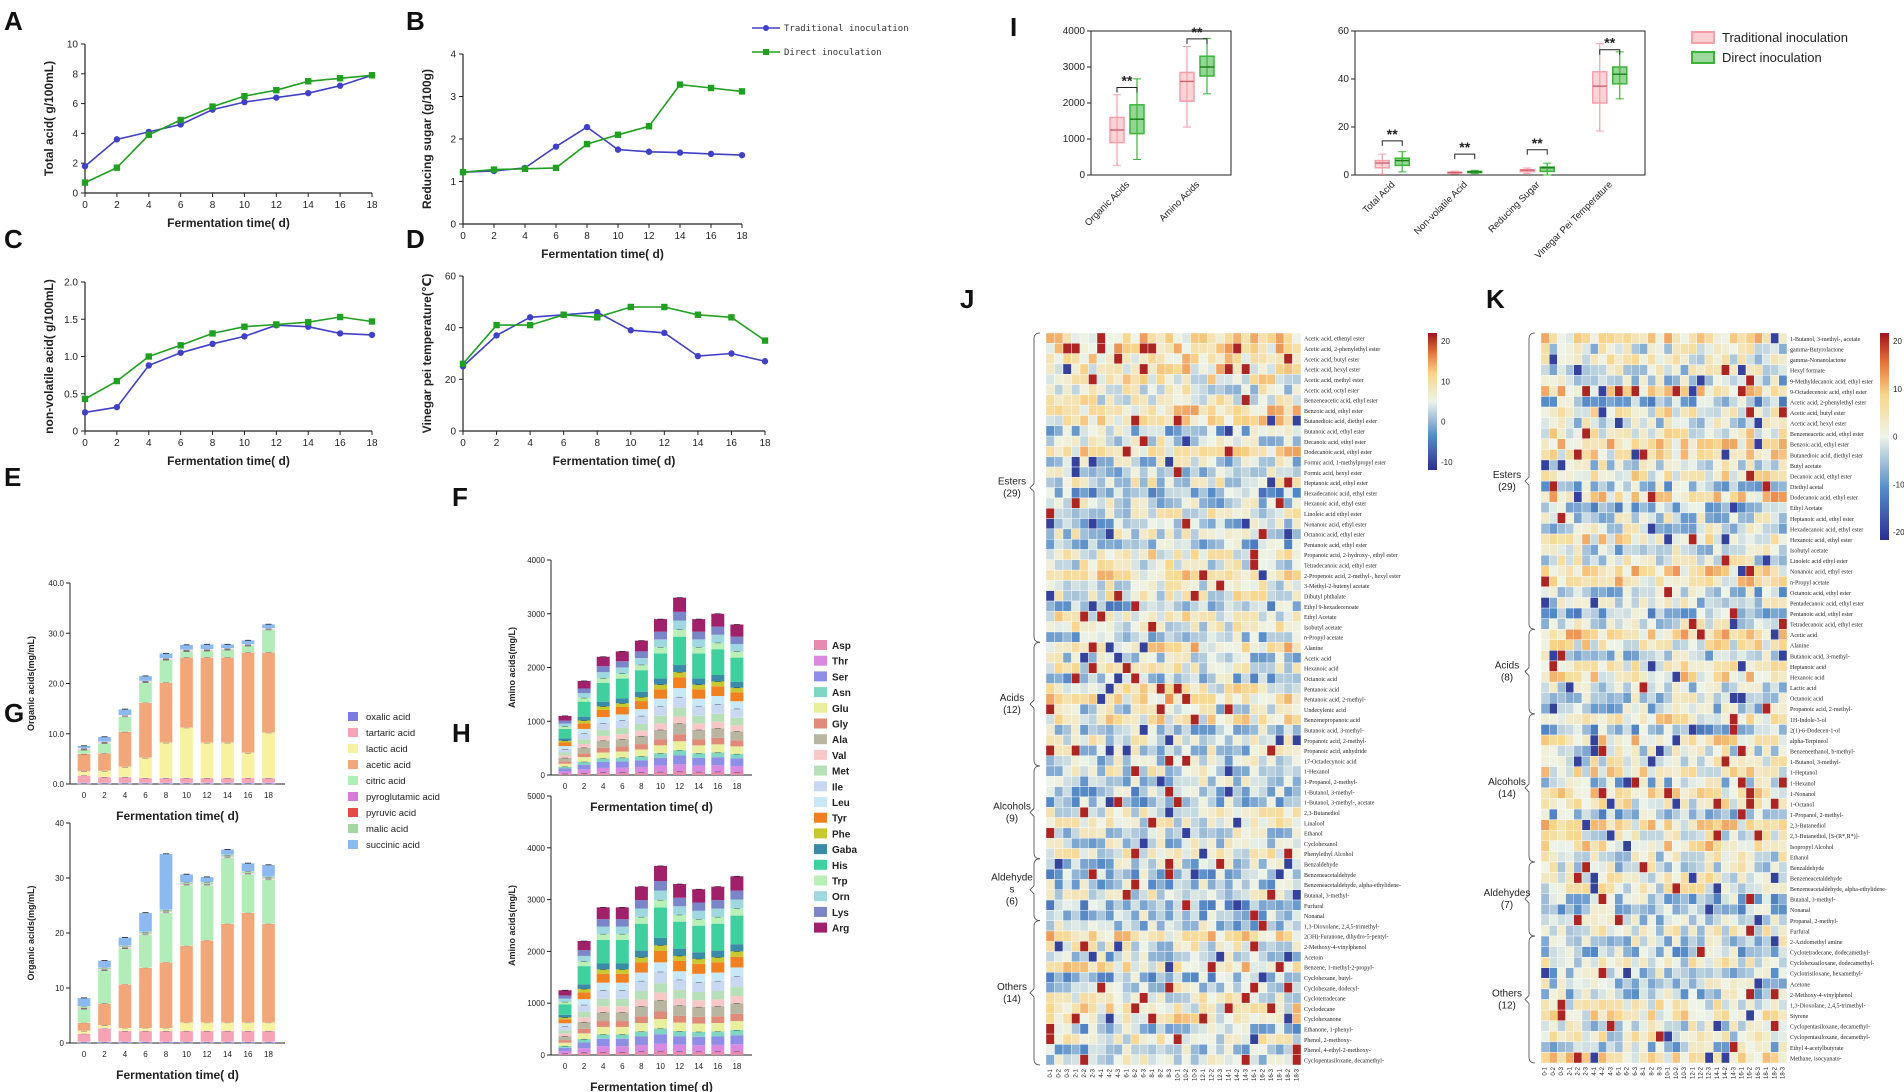 The image size is (1904, 1092). I want to click on panel-letter-I: I, so click(1013, 27).